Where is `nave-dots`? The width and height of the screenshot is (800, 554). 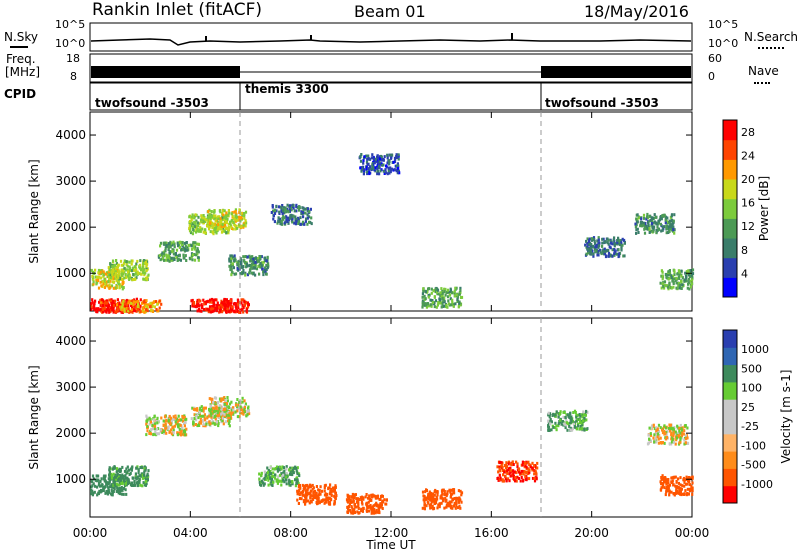
nave-dots is located at coordinates (762, 83).